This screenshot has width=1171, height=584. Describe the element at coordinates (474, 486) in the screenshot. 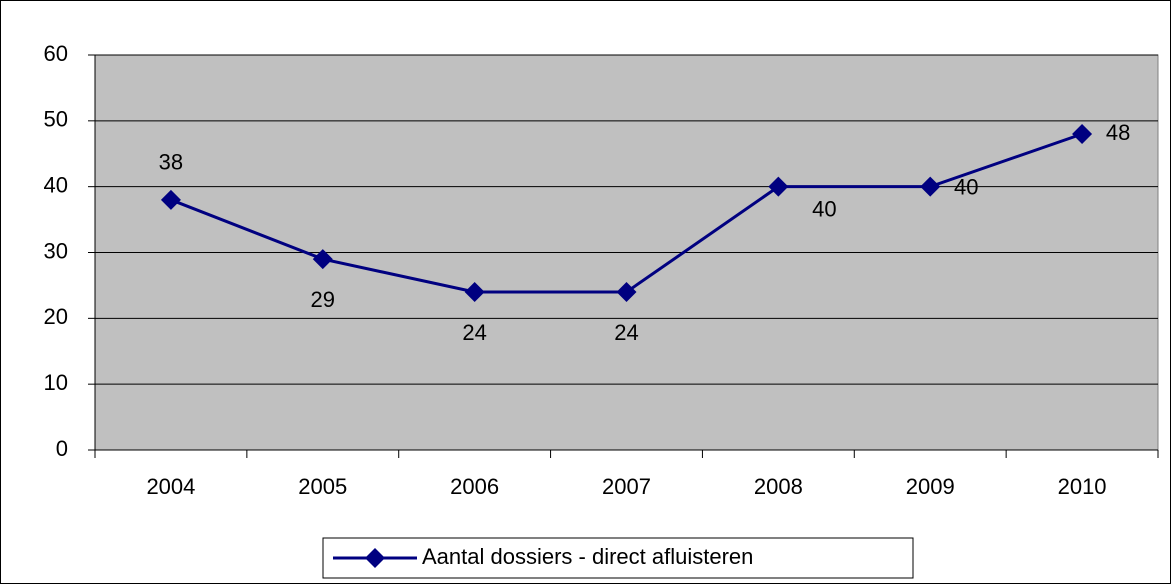

I see `x-tick-label: 2006` at that location.